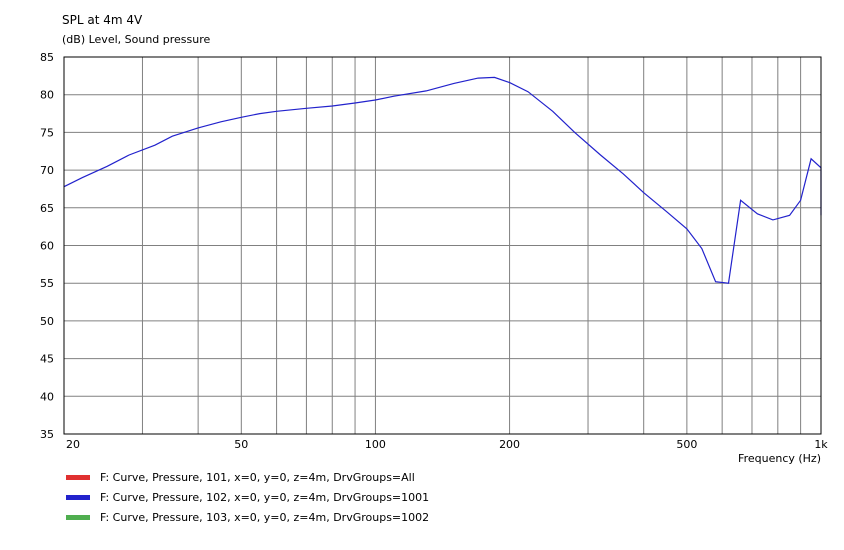 This screenshot has height=550, width=844. What do you see at coordinates (47, 283) in the screenshot?
I see `y-tick-label: 55` at bounding box center [47, 283].